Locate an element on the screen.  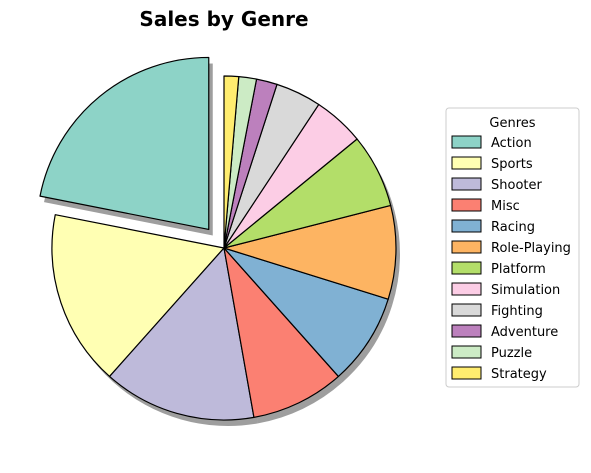
legend-swatch-platform is located at coordinates (466, 268).